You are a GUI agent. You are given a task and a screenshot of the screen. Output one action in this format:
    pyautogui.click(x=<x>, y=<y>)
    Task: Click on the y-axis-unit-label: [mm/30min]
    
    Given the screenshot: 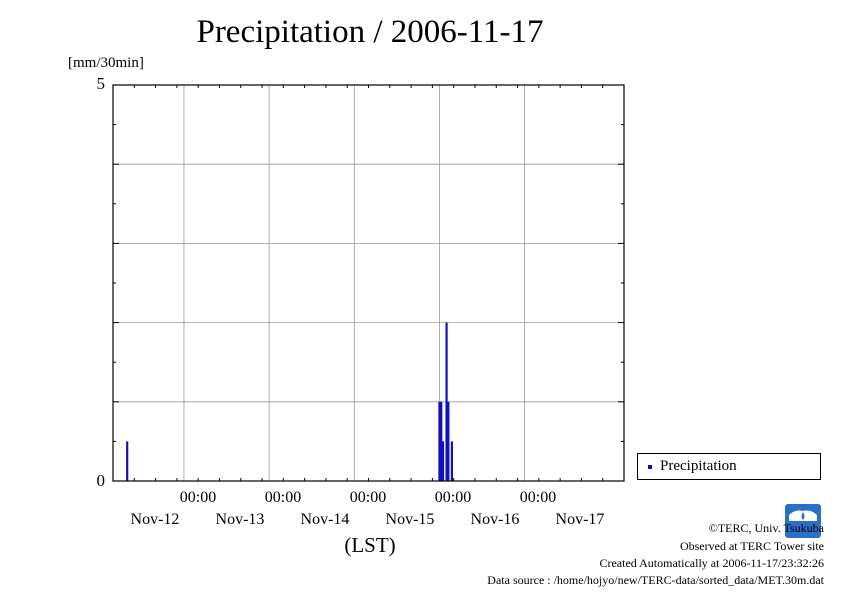 What is the action you would take?
    pyautogui.click(x=106, y=63)
    